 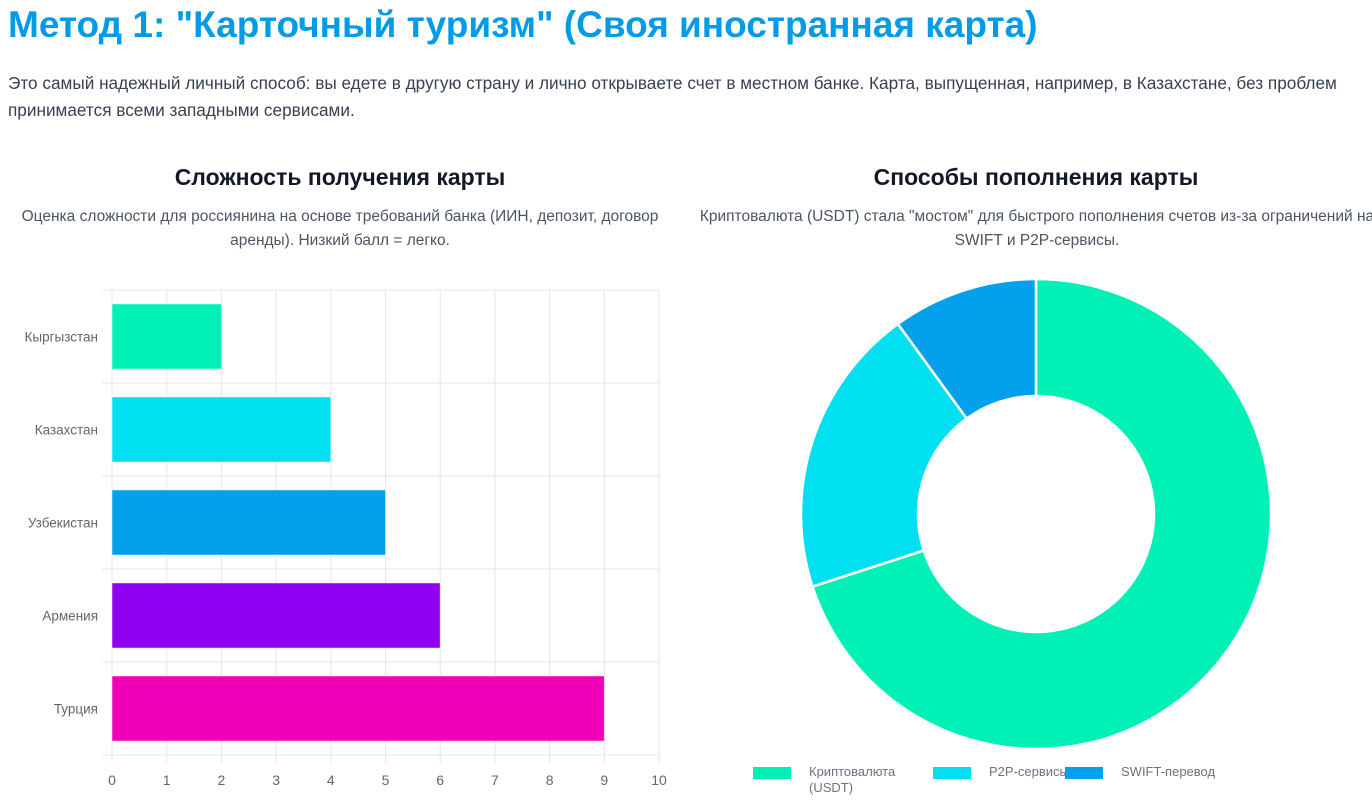 I want to click on x-tick-label: 2, so click(x=222, y=780).